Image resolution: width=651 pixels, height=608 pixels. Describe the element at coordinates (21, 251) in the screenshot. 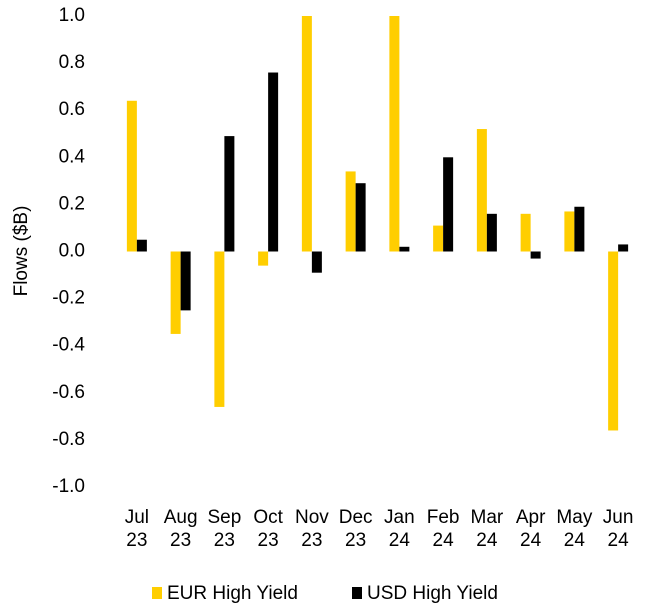

I see `y-axis-label: Flows ($B)` at that location.